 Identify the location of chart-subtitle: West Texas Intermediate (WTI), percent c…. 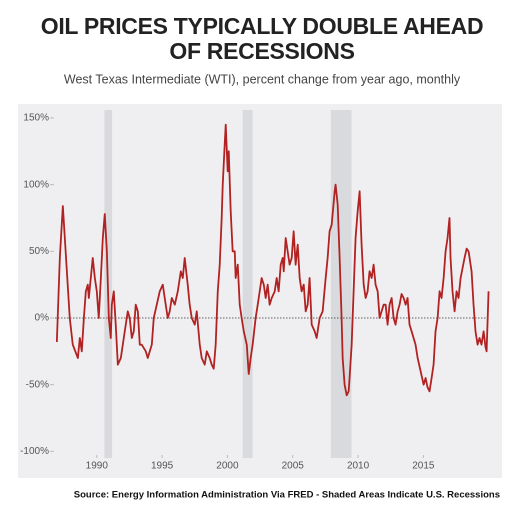
(262, 79).